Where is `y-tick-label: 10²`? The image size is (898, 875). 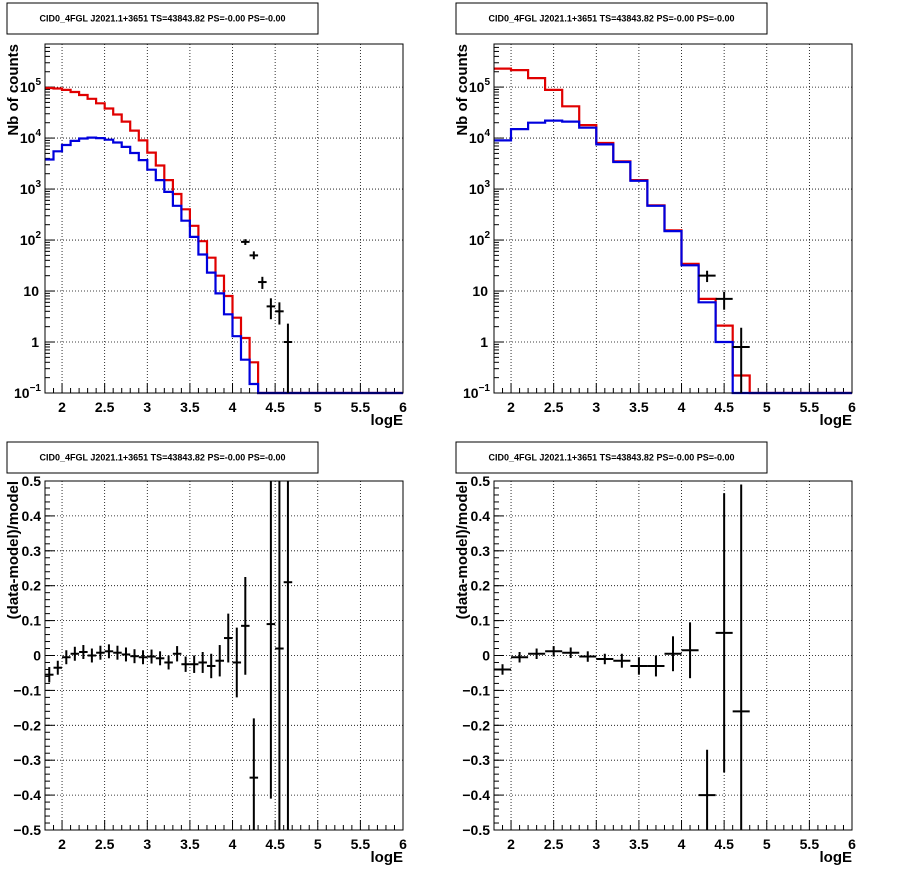 y-tick-label: 10² is located at coordinates (31, 239).